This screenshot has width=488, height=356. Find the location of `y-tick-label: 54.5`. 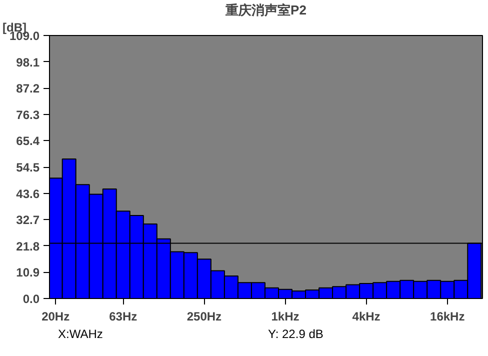

y-tick-label: 54.5 is located at coordinates (28, 167).